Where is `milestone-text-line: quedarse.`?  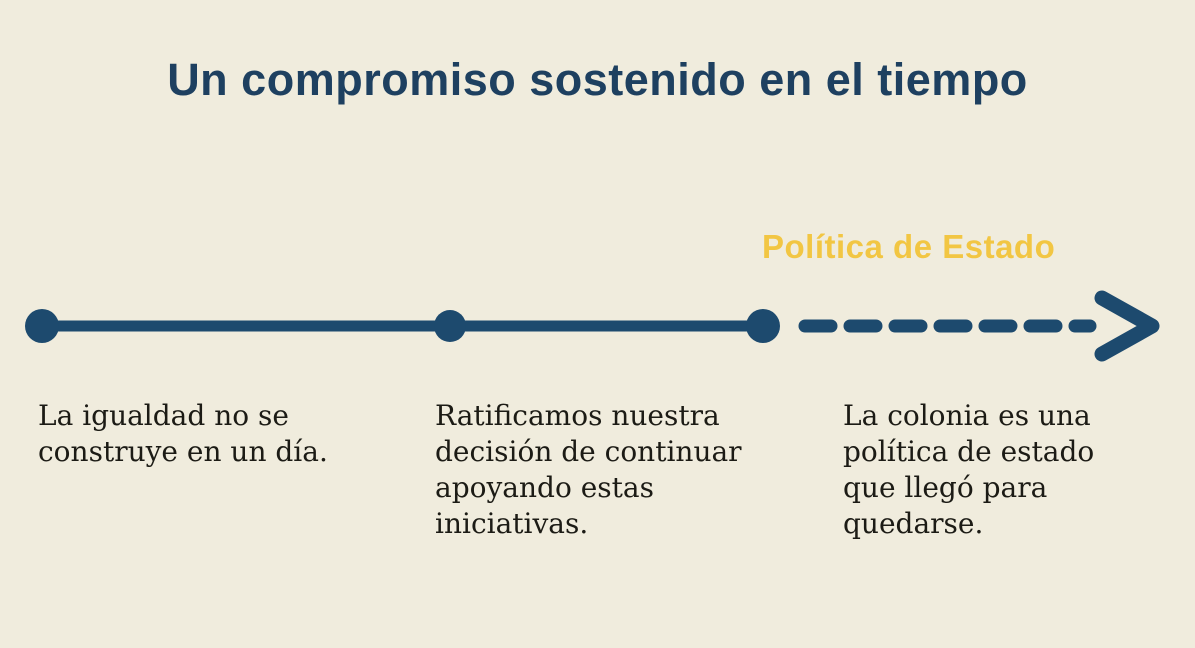
milestone-text-line: quedarse. is located at coordinates (913, 523).